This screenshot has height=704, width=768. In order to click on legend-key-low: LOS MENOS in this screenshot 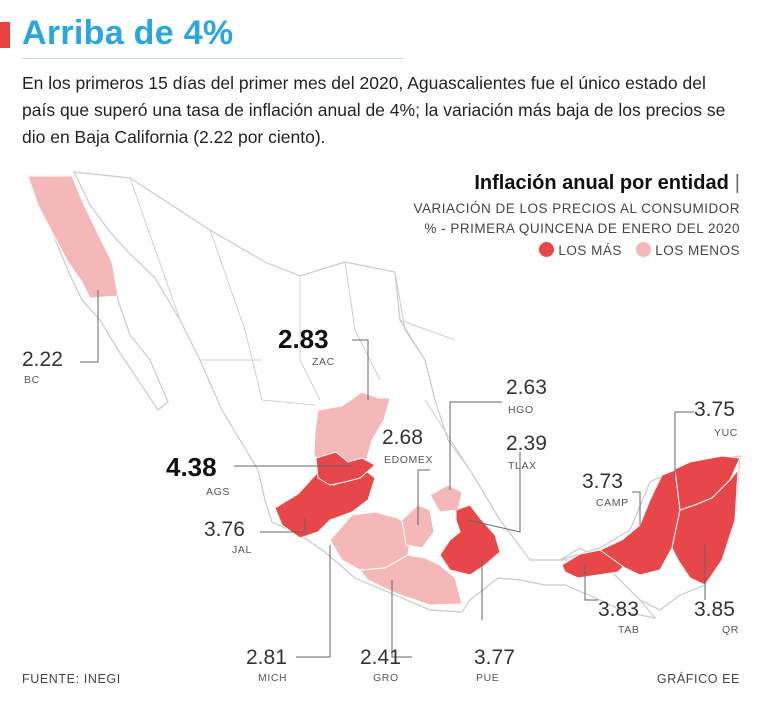, I will do `click(688, 250)`.